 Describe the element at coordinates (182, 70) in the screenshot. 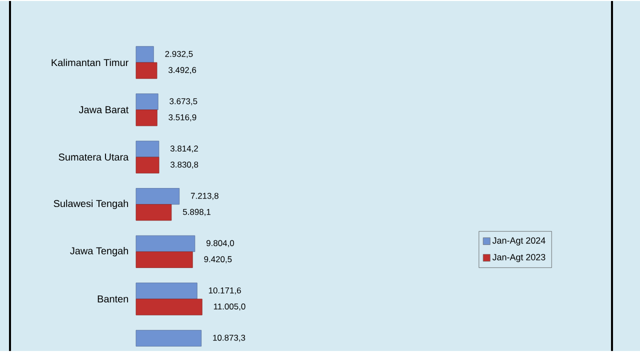

I see `data-label: 3.492,6` at that location.